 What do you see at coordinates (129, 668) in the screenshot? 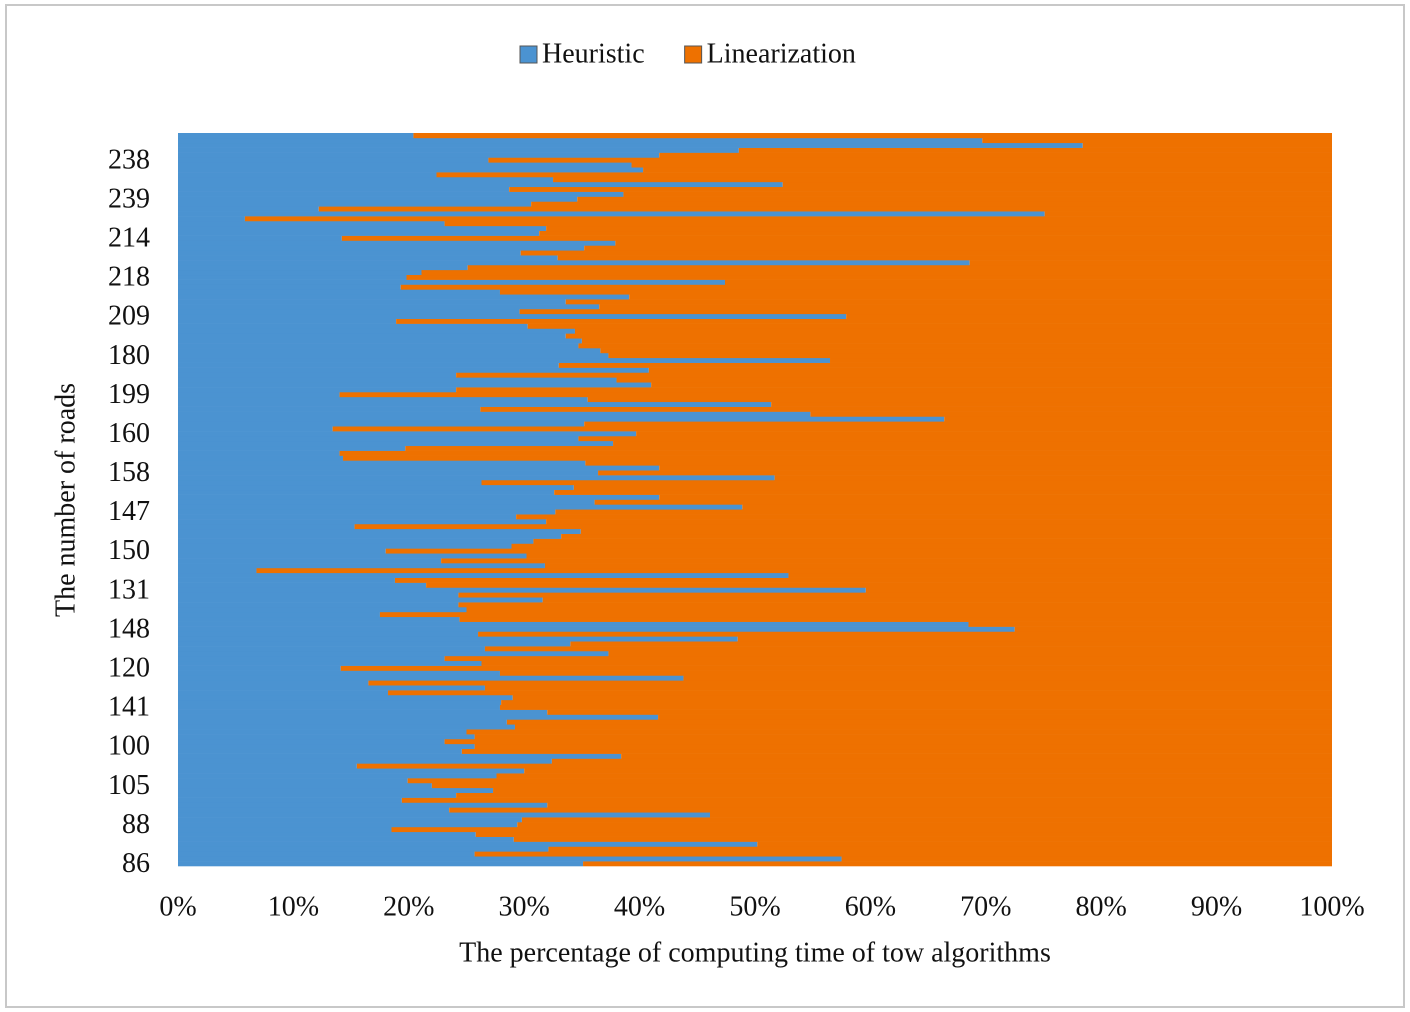
I see `y-tick-label: 120` at bounding box center [129, 668].